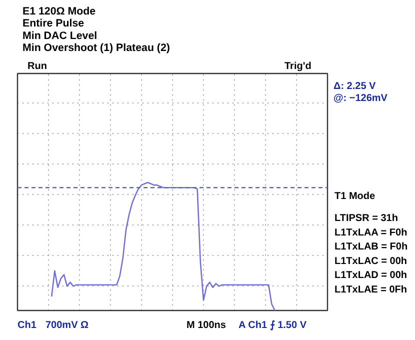  What do you see at coordinates (59, 12) in the screenshot?
I see `chart-title: E1 120Ω Mode` at bounding box center [59, 12].